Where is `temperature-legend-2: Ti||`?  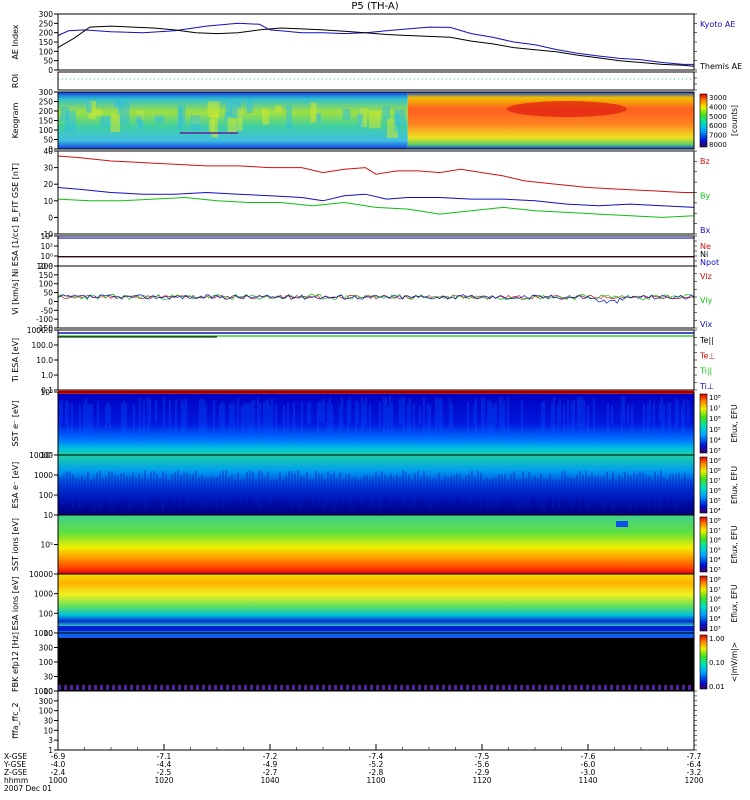
temperature-legend-2: Ti|| is located at coordinates (705, 371).